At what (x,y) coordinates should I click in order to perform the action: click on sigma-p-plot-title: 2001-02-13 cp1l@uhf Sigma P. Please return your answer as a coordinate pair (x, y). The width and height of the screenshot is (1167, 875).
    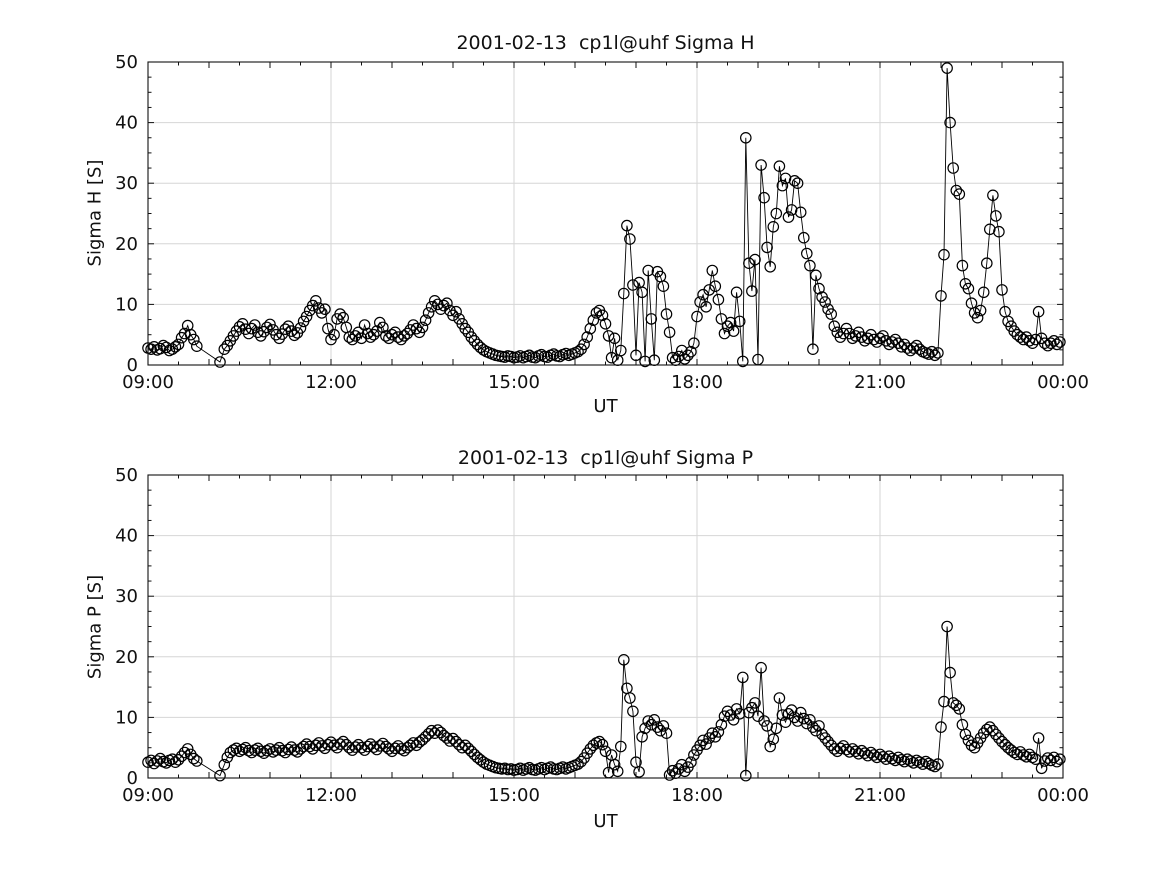
    Looking at the image, I should click on (605, 458).